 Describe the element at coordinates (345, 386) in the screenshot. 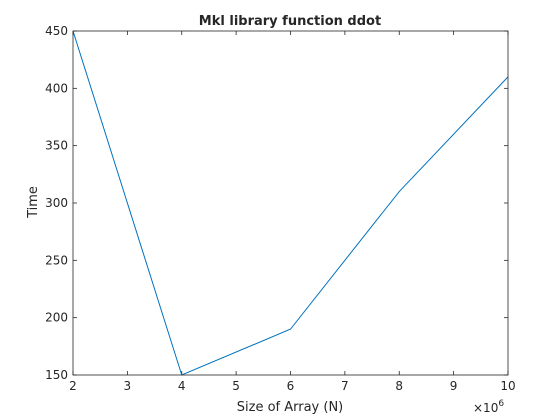

I see `x-tick-label: 7` at that location.